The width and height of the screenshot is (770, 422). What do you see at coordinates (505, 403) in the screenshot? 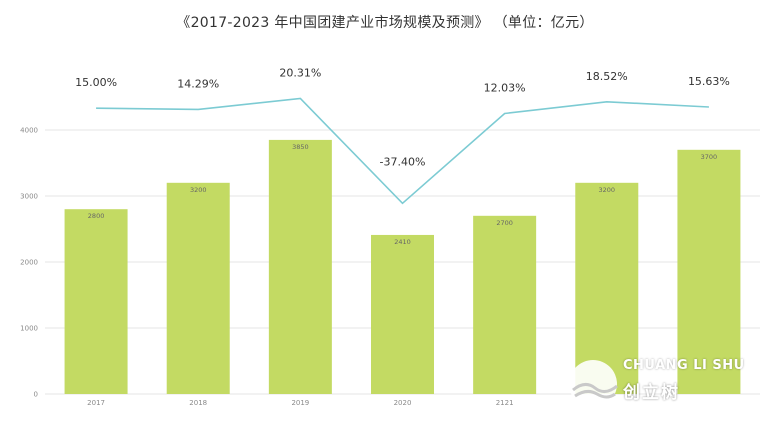
I see `x-tick-label: 2121` at bounding box center [505, 403].